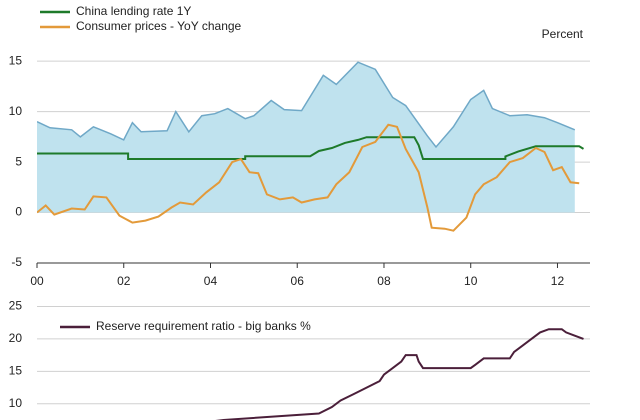  I want to click on y-tick-label: 25, so click(16, 306).